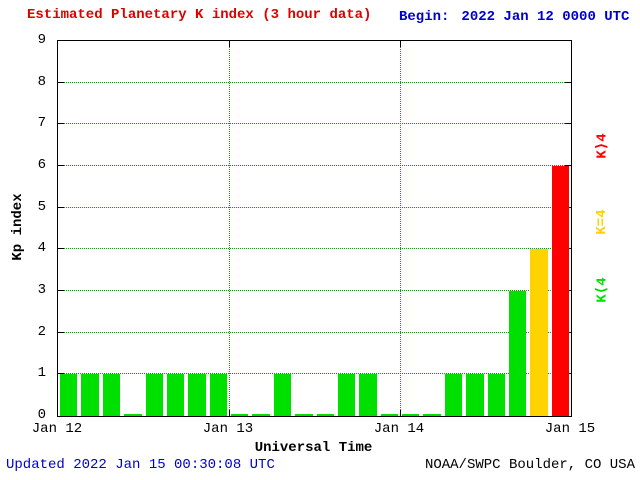 Image resolution: width=640 pixels, height=480 pixels. What do you see at coordinates (41, 165) in the screenshot?
I see `y-tick-label: 6` at bounding box center [41, 165].